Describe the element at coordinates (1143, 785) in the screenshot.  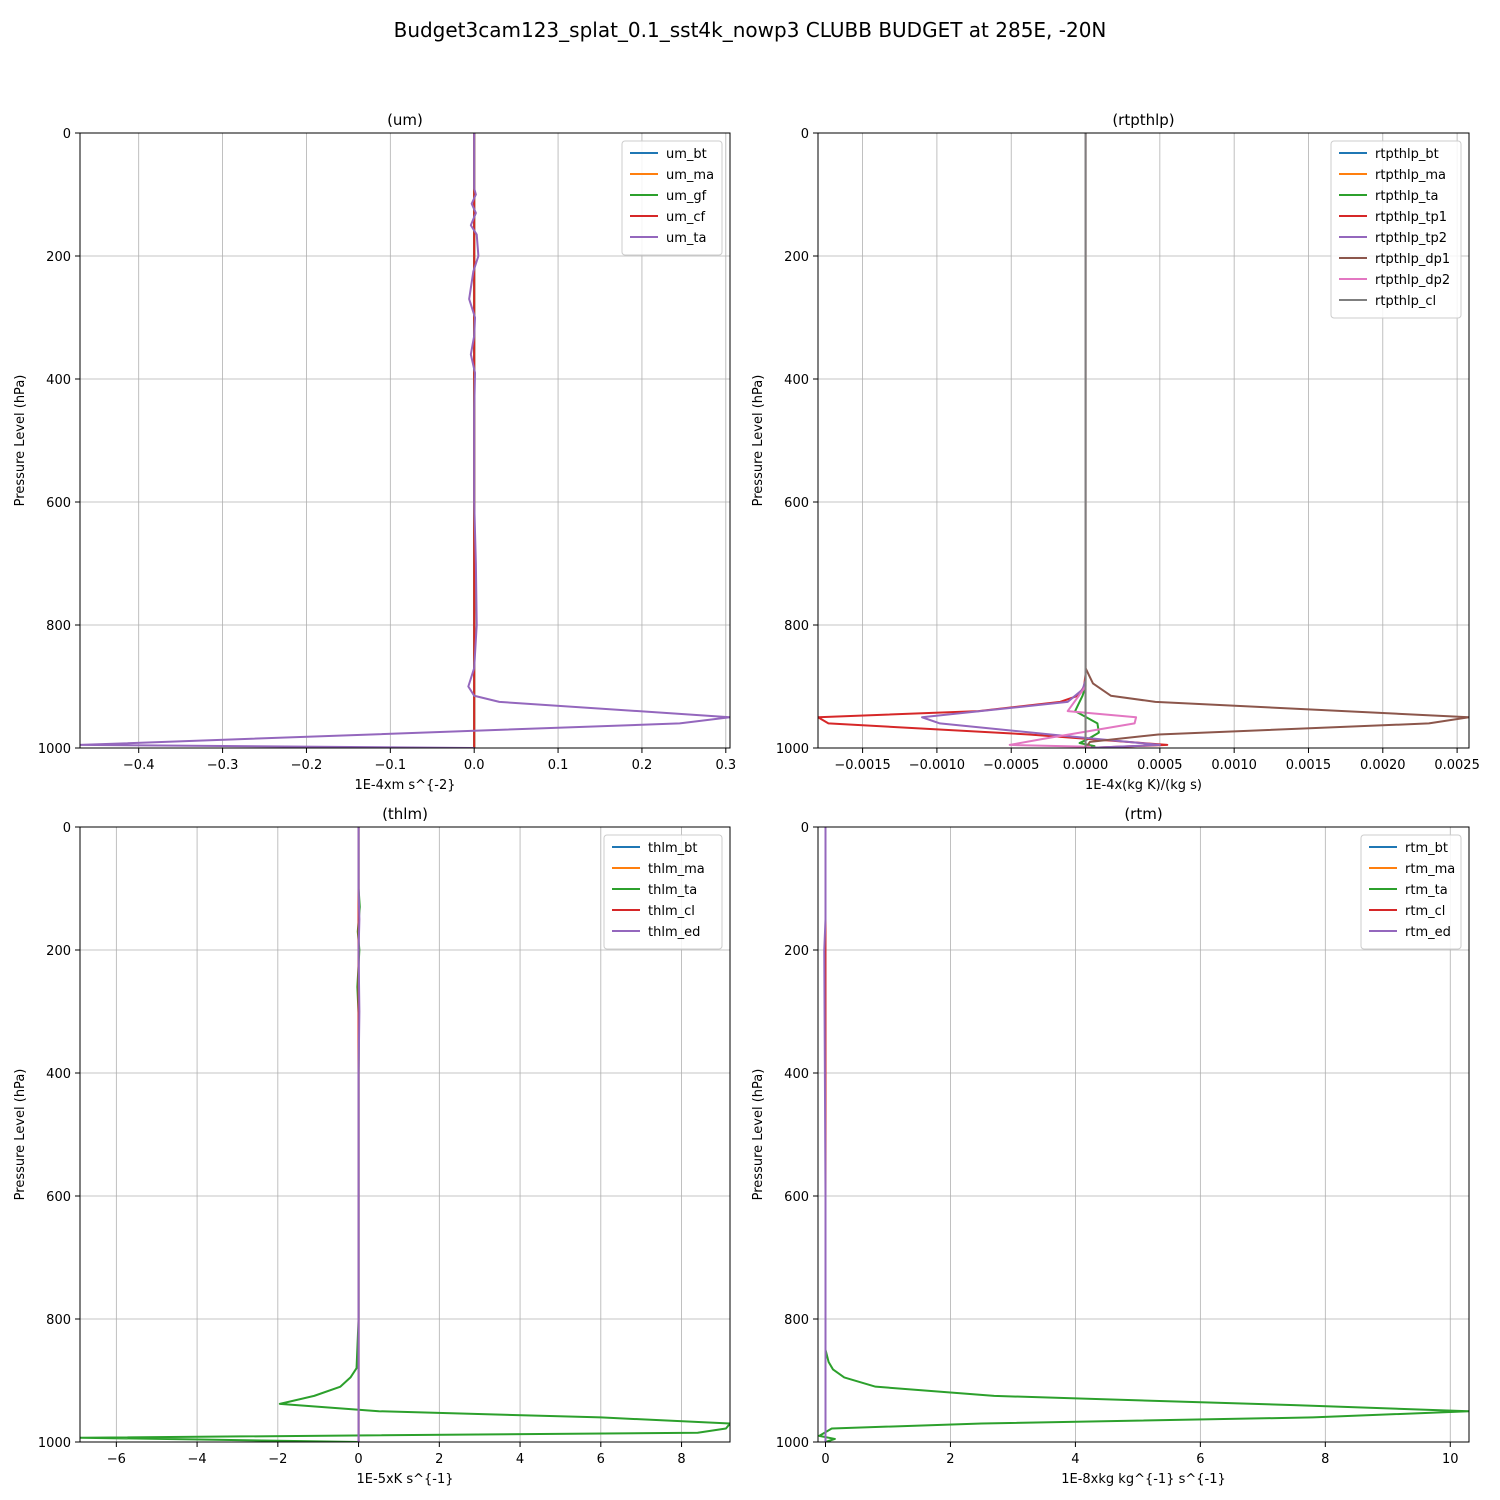
I see `x-axis-label: 1E-4x(kg K)/(kg s)` at that location.